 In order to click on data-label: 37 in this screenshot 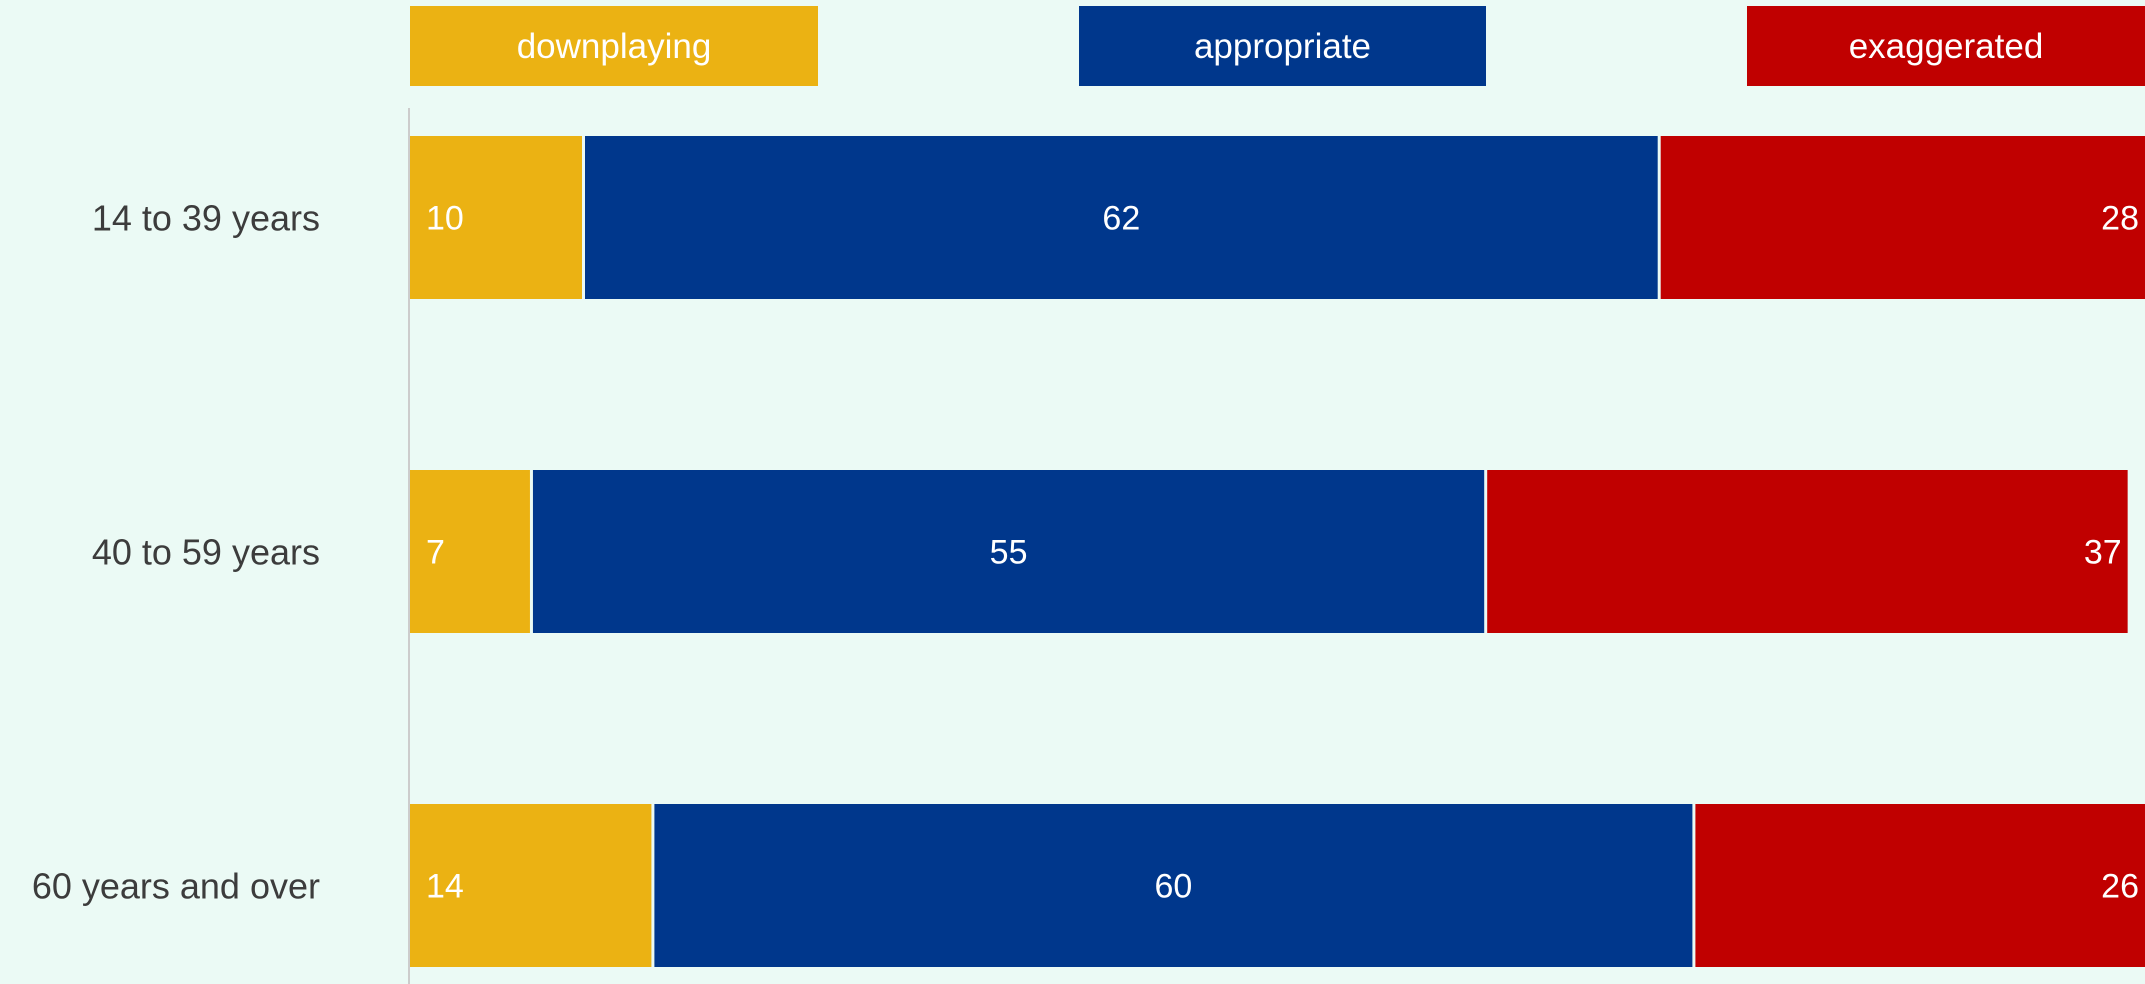, I will do `click(2103, 553)`.